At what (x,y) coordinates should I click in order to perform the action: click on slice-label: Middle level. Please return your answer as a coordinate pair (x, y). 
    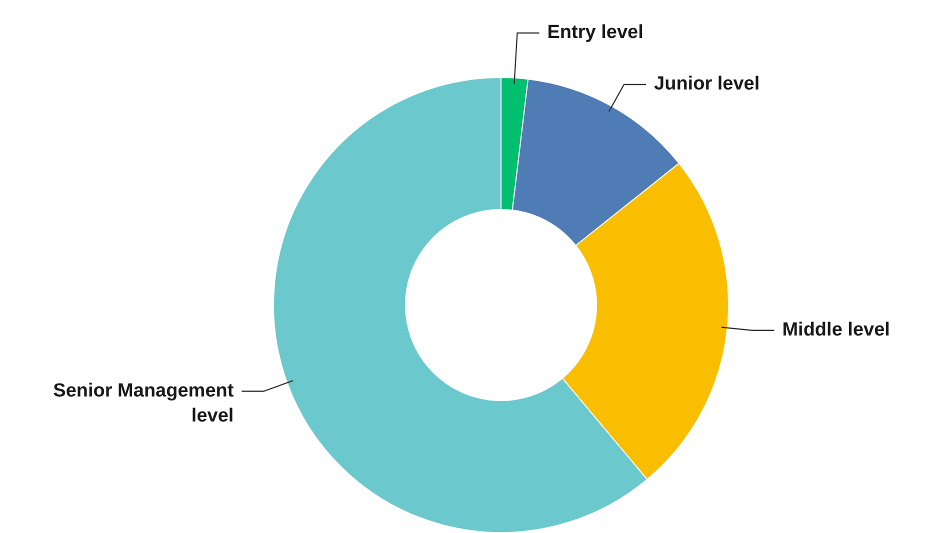
    Looking at the image, I should click on (836, 330).